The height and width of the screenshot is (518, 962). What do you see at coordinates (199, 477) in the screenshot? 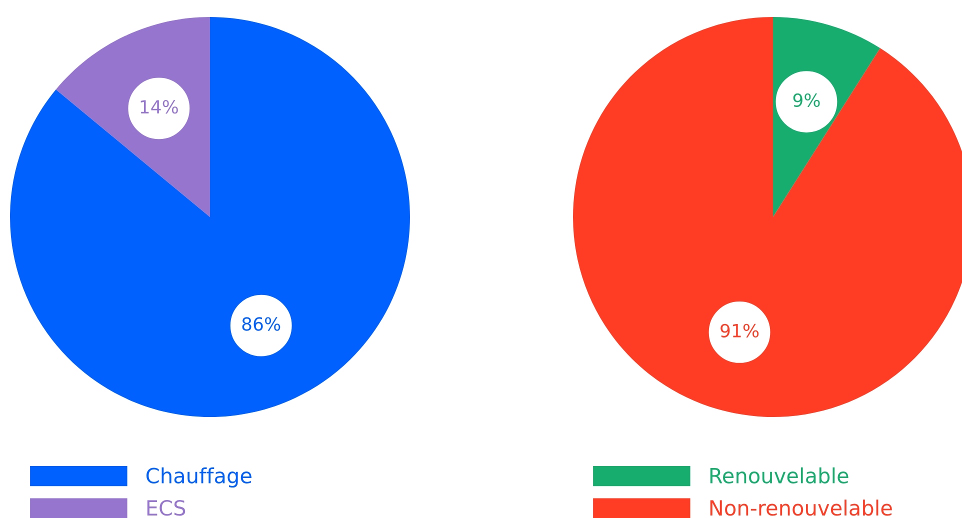
I see `legend-label: Chauffage` at bounding box center [199, 477].